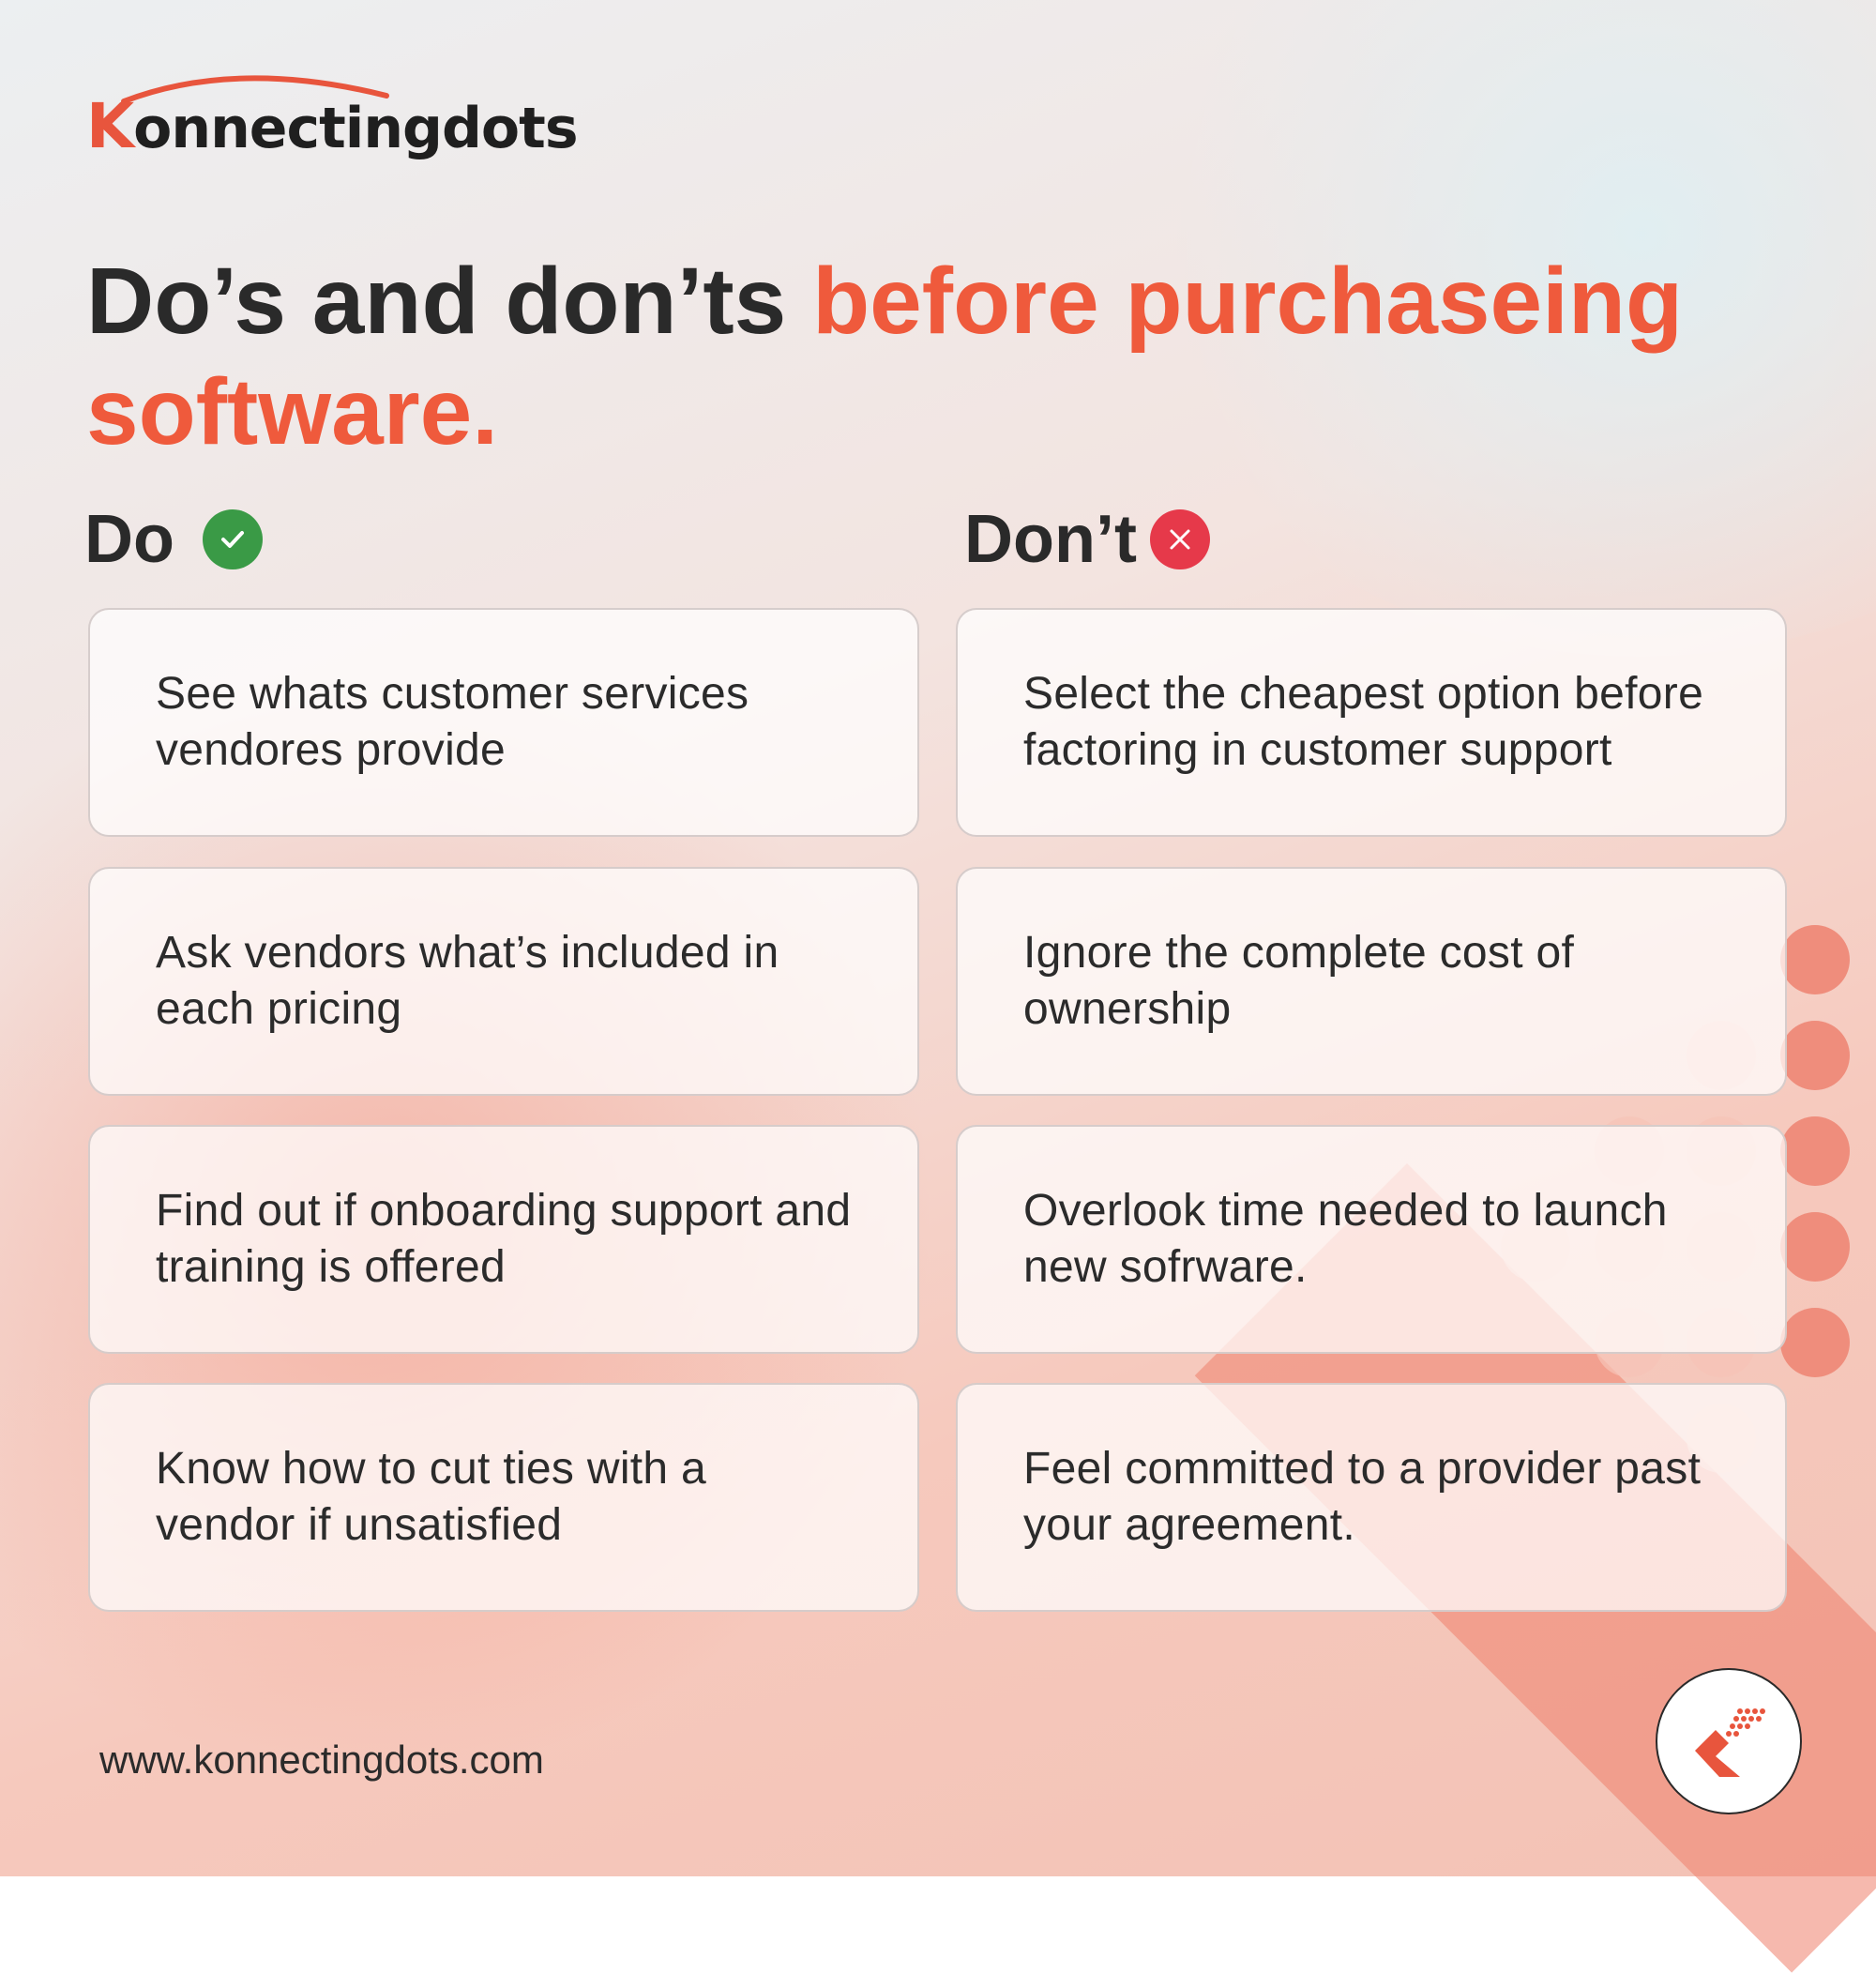 This screenshot has width=1876, height=1973. What do you see at coordinates (110, 126) in the screenshot?
I see `logo-k: K` at bounding box center [110, 126].